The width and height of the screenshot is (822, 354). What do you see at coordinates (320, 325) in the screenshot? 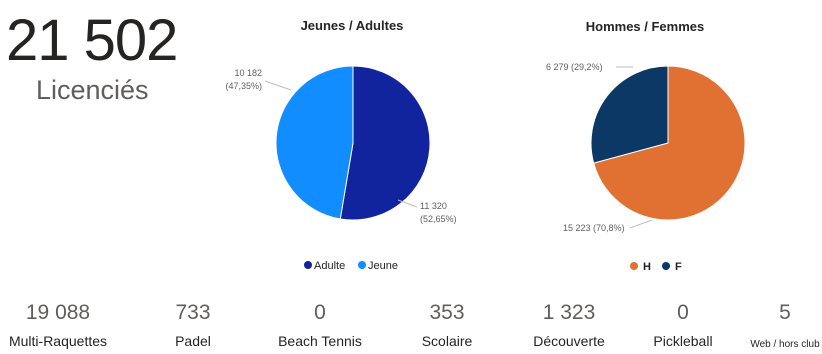
I see `stat-beach-tennis: 0 Beach Tennis` at bounding box center [320, 325].